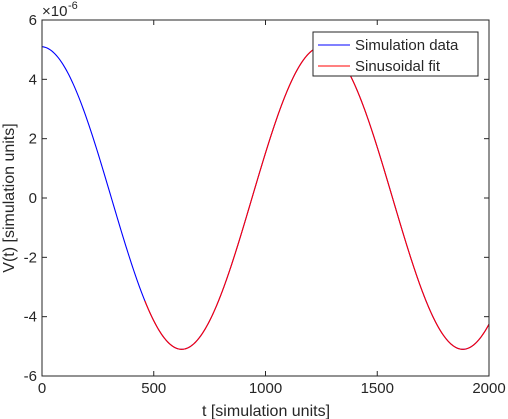 The height and width of the screenshot is (419, 508). What do you see at coordinates (488, 388) in the screenshot?
I see `x-tick-label: 2000` at bounding box center [488, 388].